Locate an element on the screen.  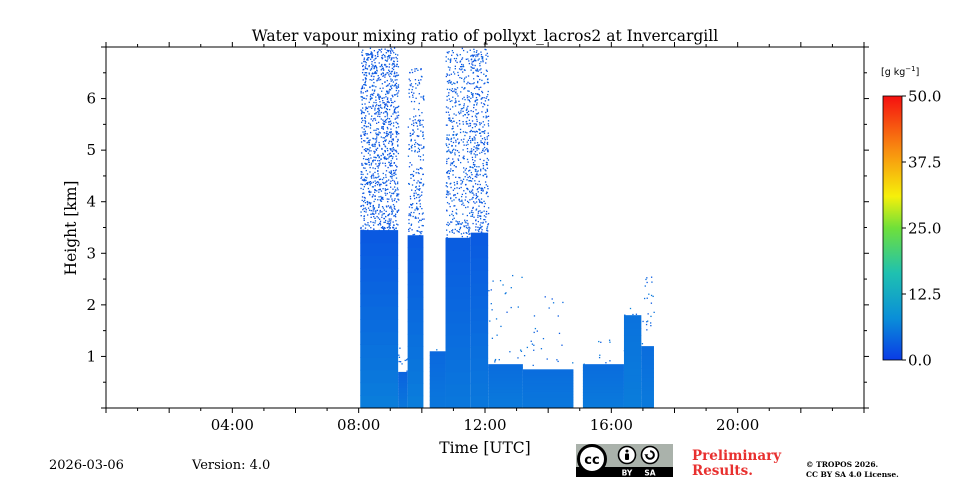
y-axis-label: Height [km] is located at coordinates (71, 228).